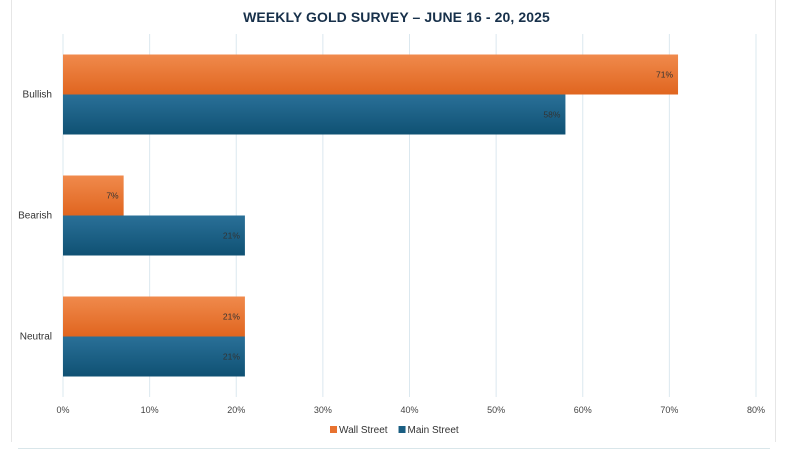 Image resolution: width=793 pixels, height=451 pixels. I want to click on category-label: Bearish, so click(35, 216).